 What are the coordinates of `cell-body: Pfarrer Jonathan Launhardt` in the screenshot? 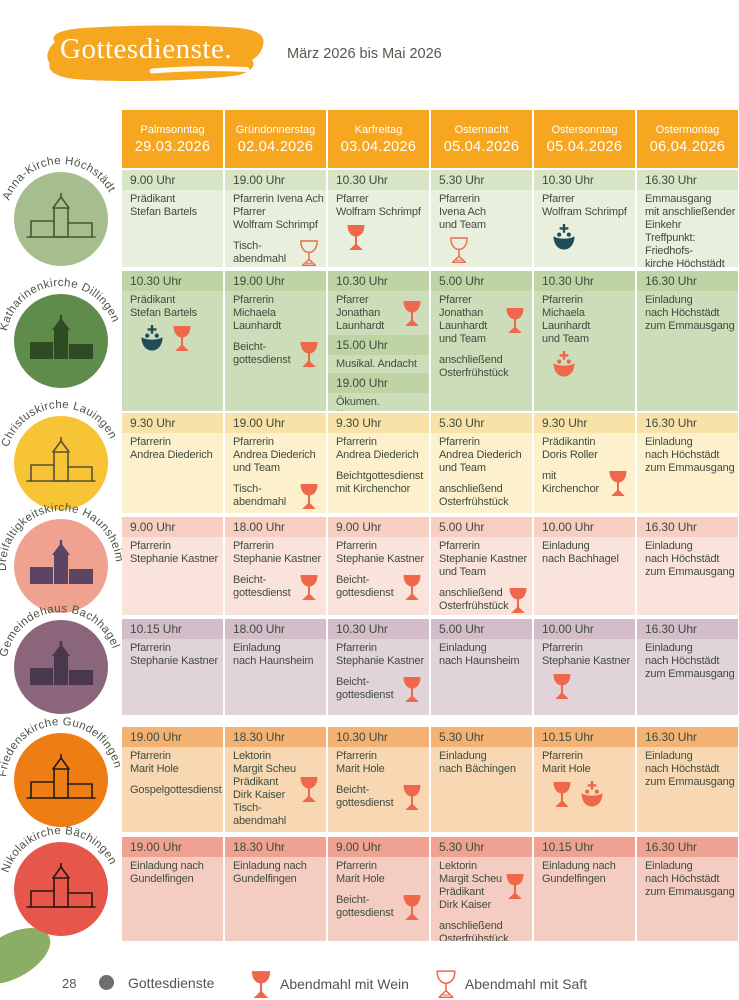 It's located at (378, 313).